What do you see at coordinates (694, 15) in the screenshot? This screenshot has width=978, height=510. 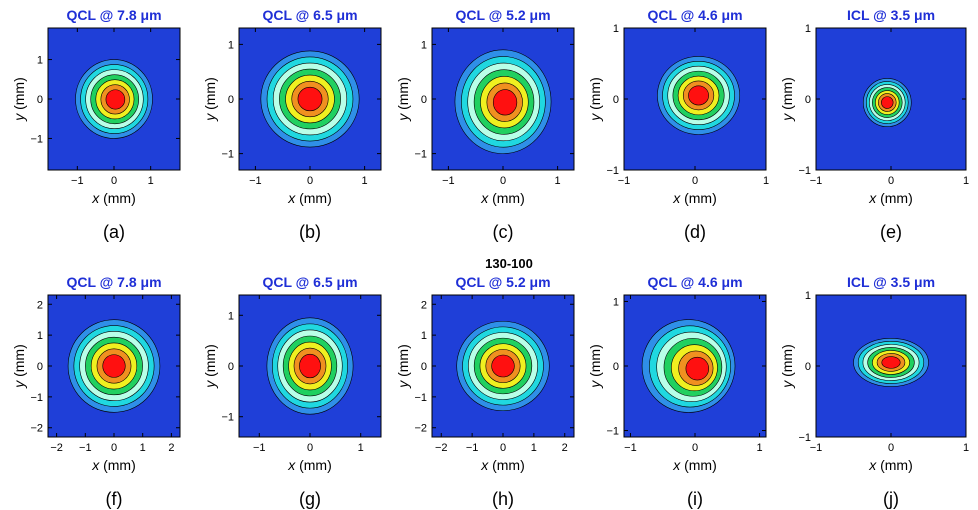 I see `panel-title: QCL @ 4.6 μm` at bounding box center [694, 15].